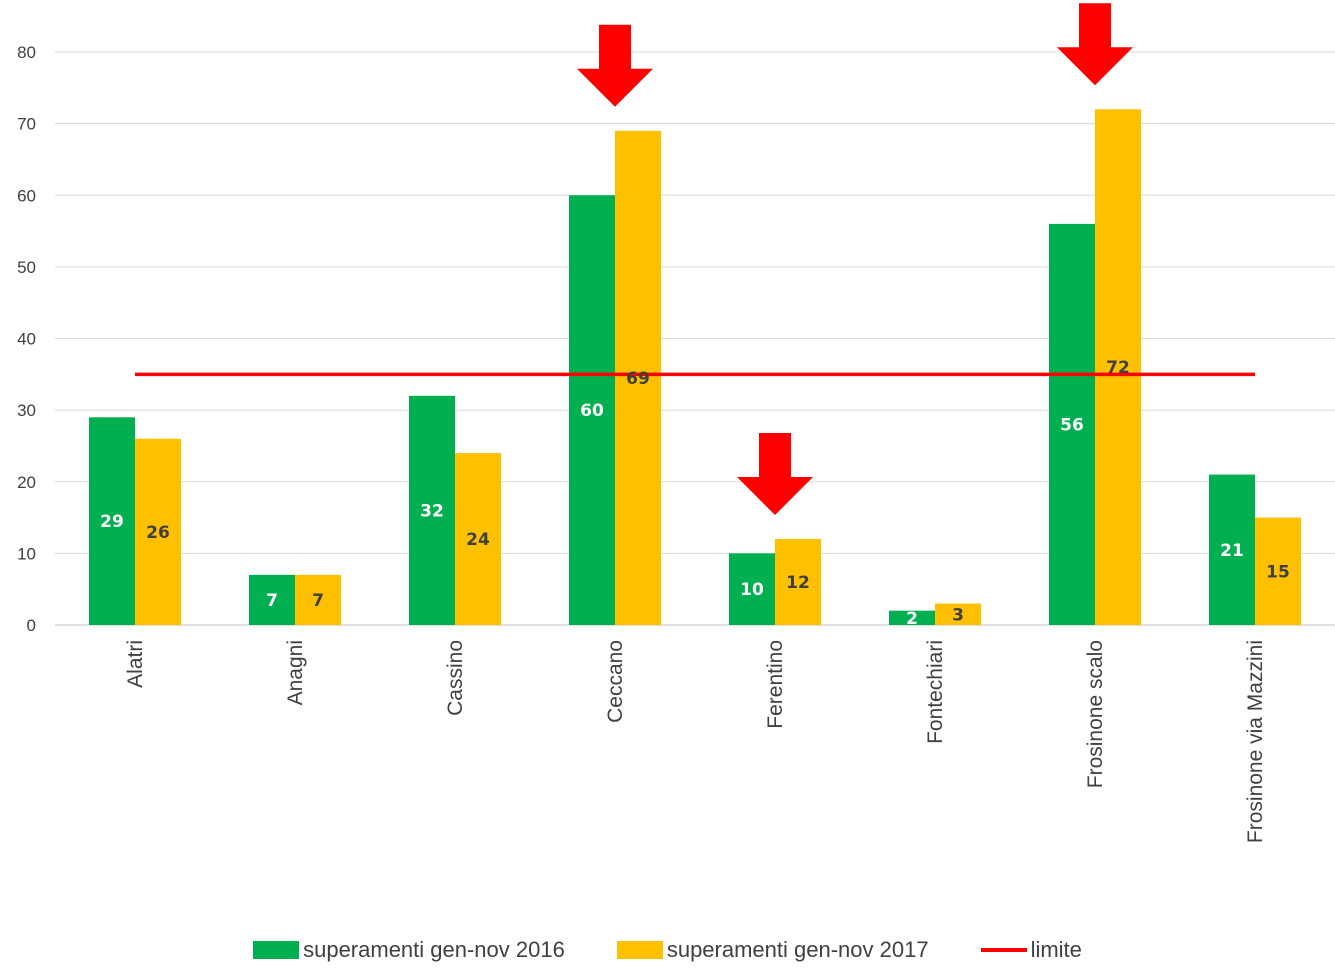  I want to click on data-label-2016-frosinone-via-mazzini: 21, so click(1232, 551).